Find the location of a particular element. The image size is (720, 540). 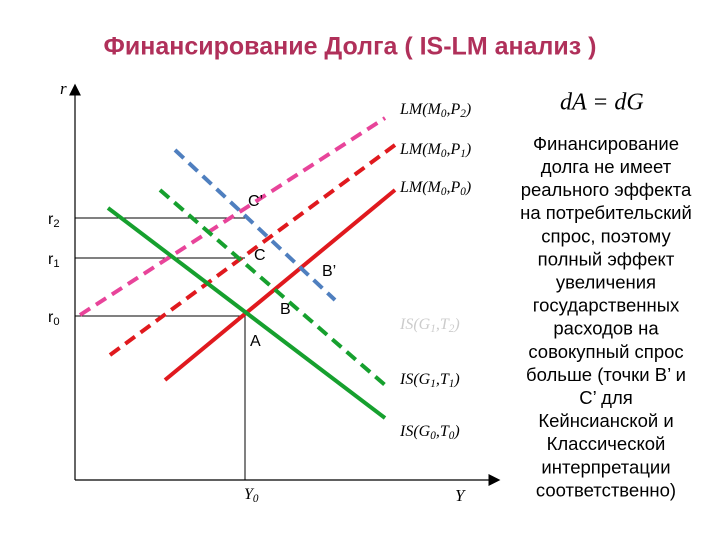

note-line: спрос, поэтому is located at coordinates (606, 235).